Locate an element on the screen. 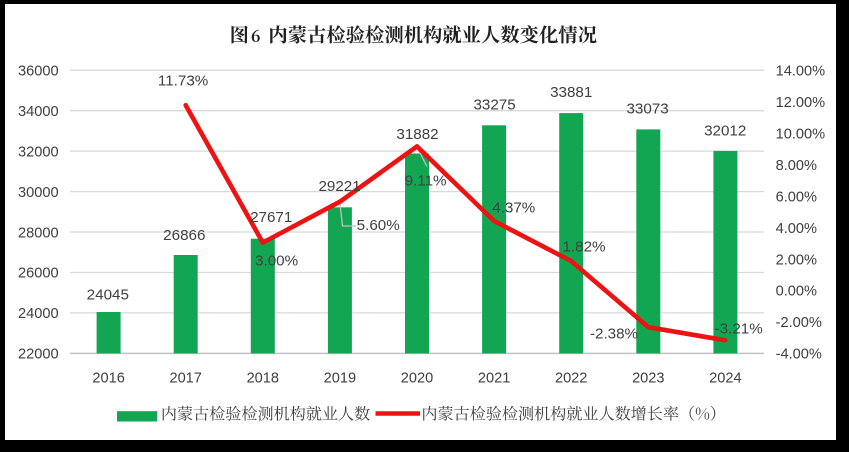 The image size is (849, 452). svg-text: 11.73% is located at coordinates (183, 81).